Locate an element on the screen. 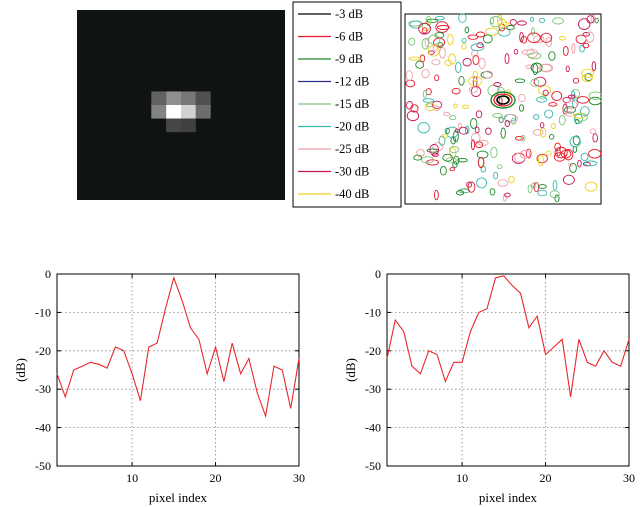  legend-label: -15 dB is located at coordinates (352, 104).